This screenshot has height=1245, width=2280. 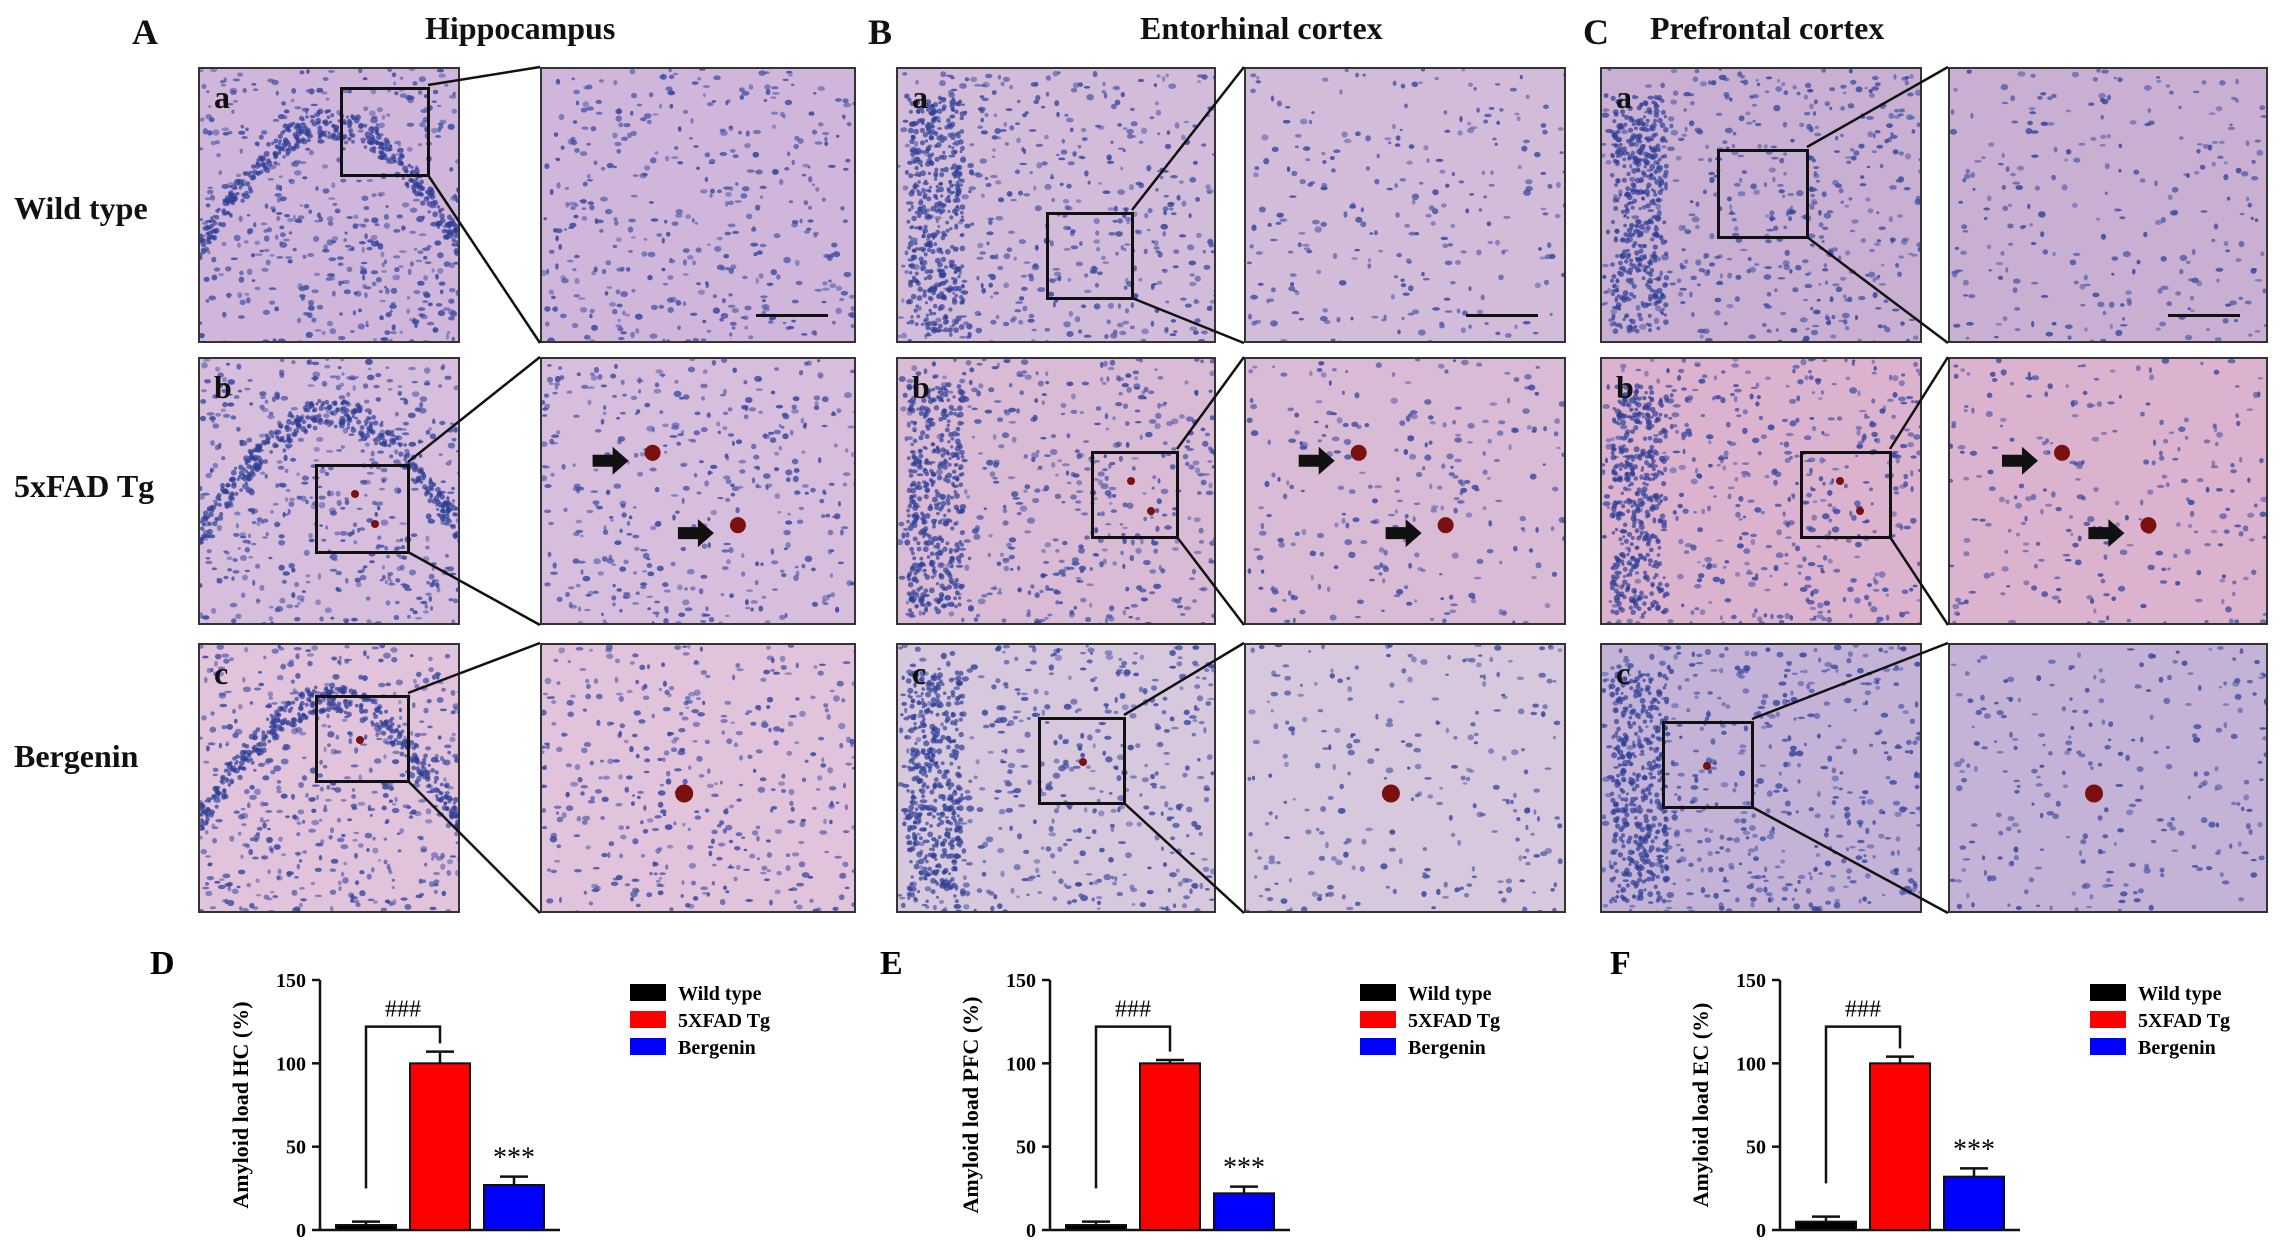 I want to click on micrograph-overview-c-b: b, so click(x=1761, y=491).